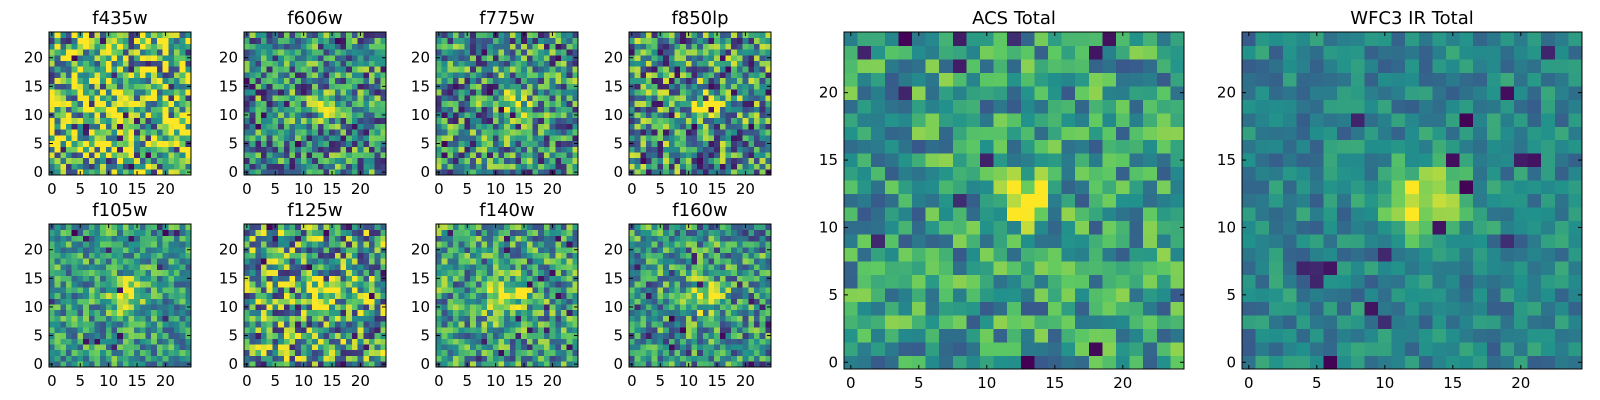  I want to click on y-tick-label: 15, so click(420, 278).